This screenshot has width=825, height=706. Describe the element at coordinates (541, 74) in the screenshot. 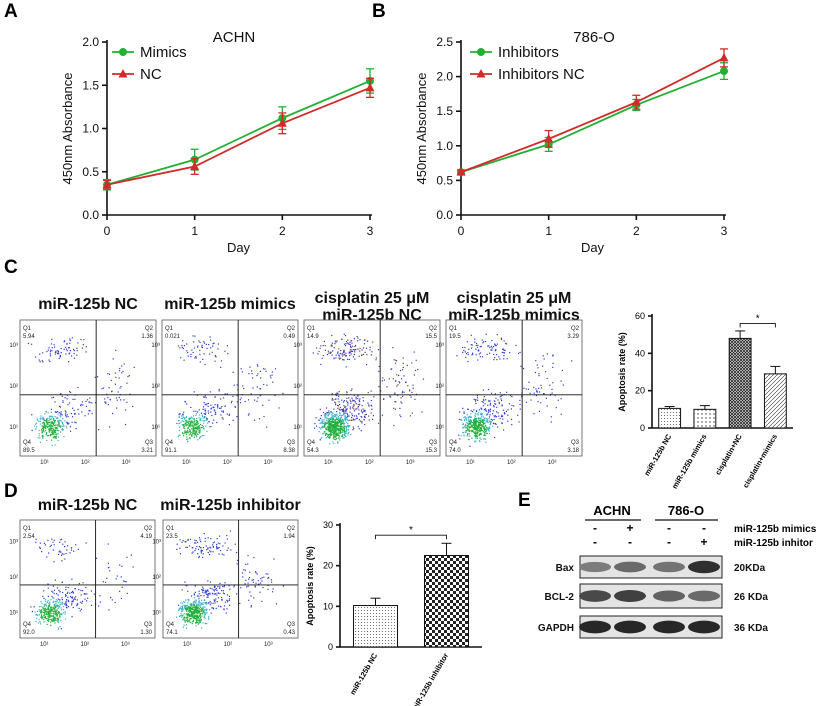

I see `legend-label: Inhibitors NC` at that location.